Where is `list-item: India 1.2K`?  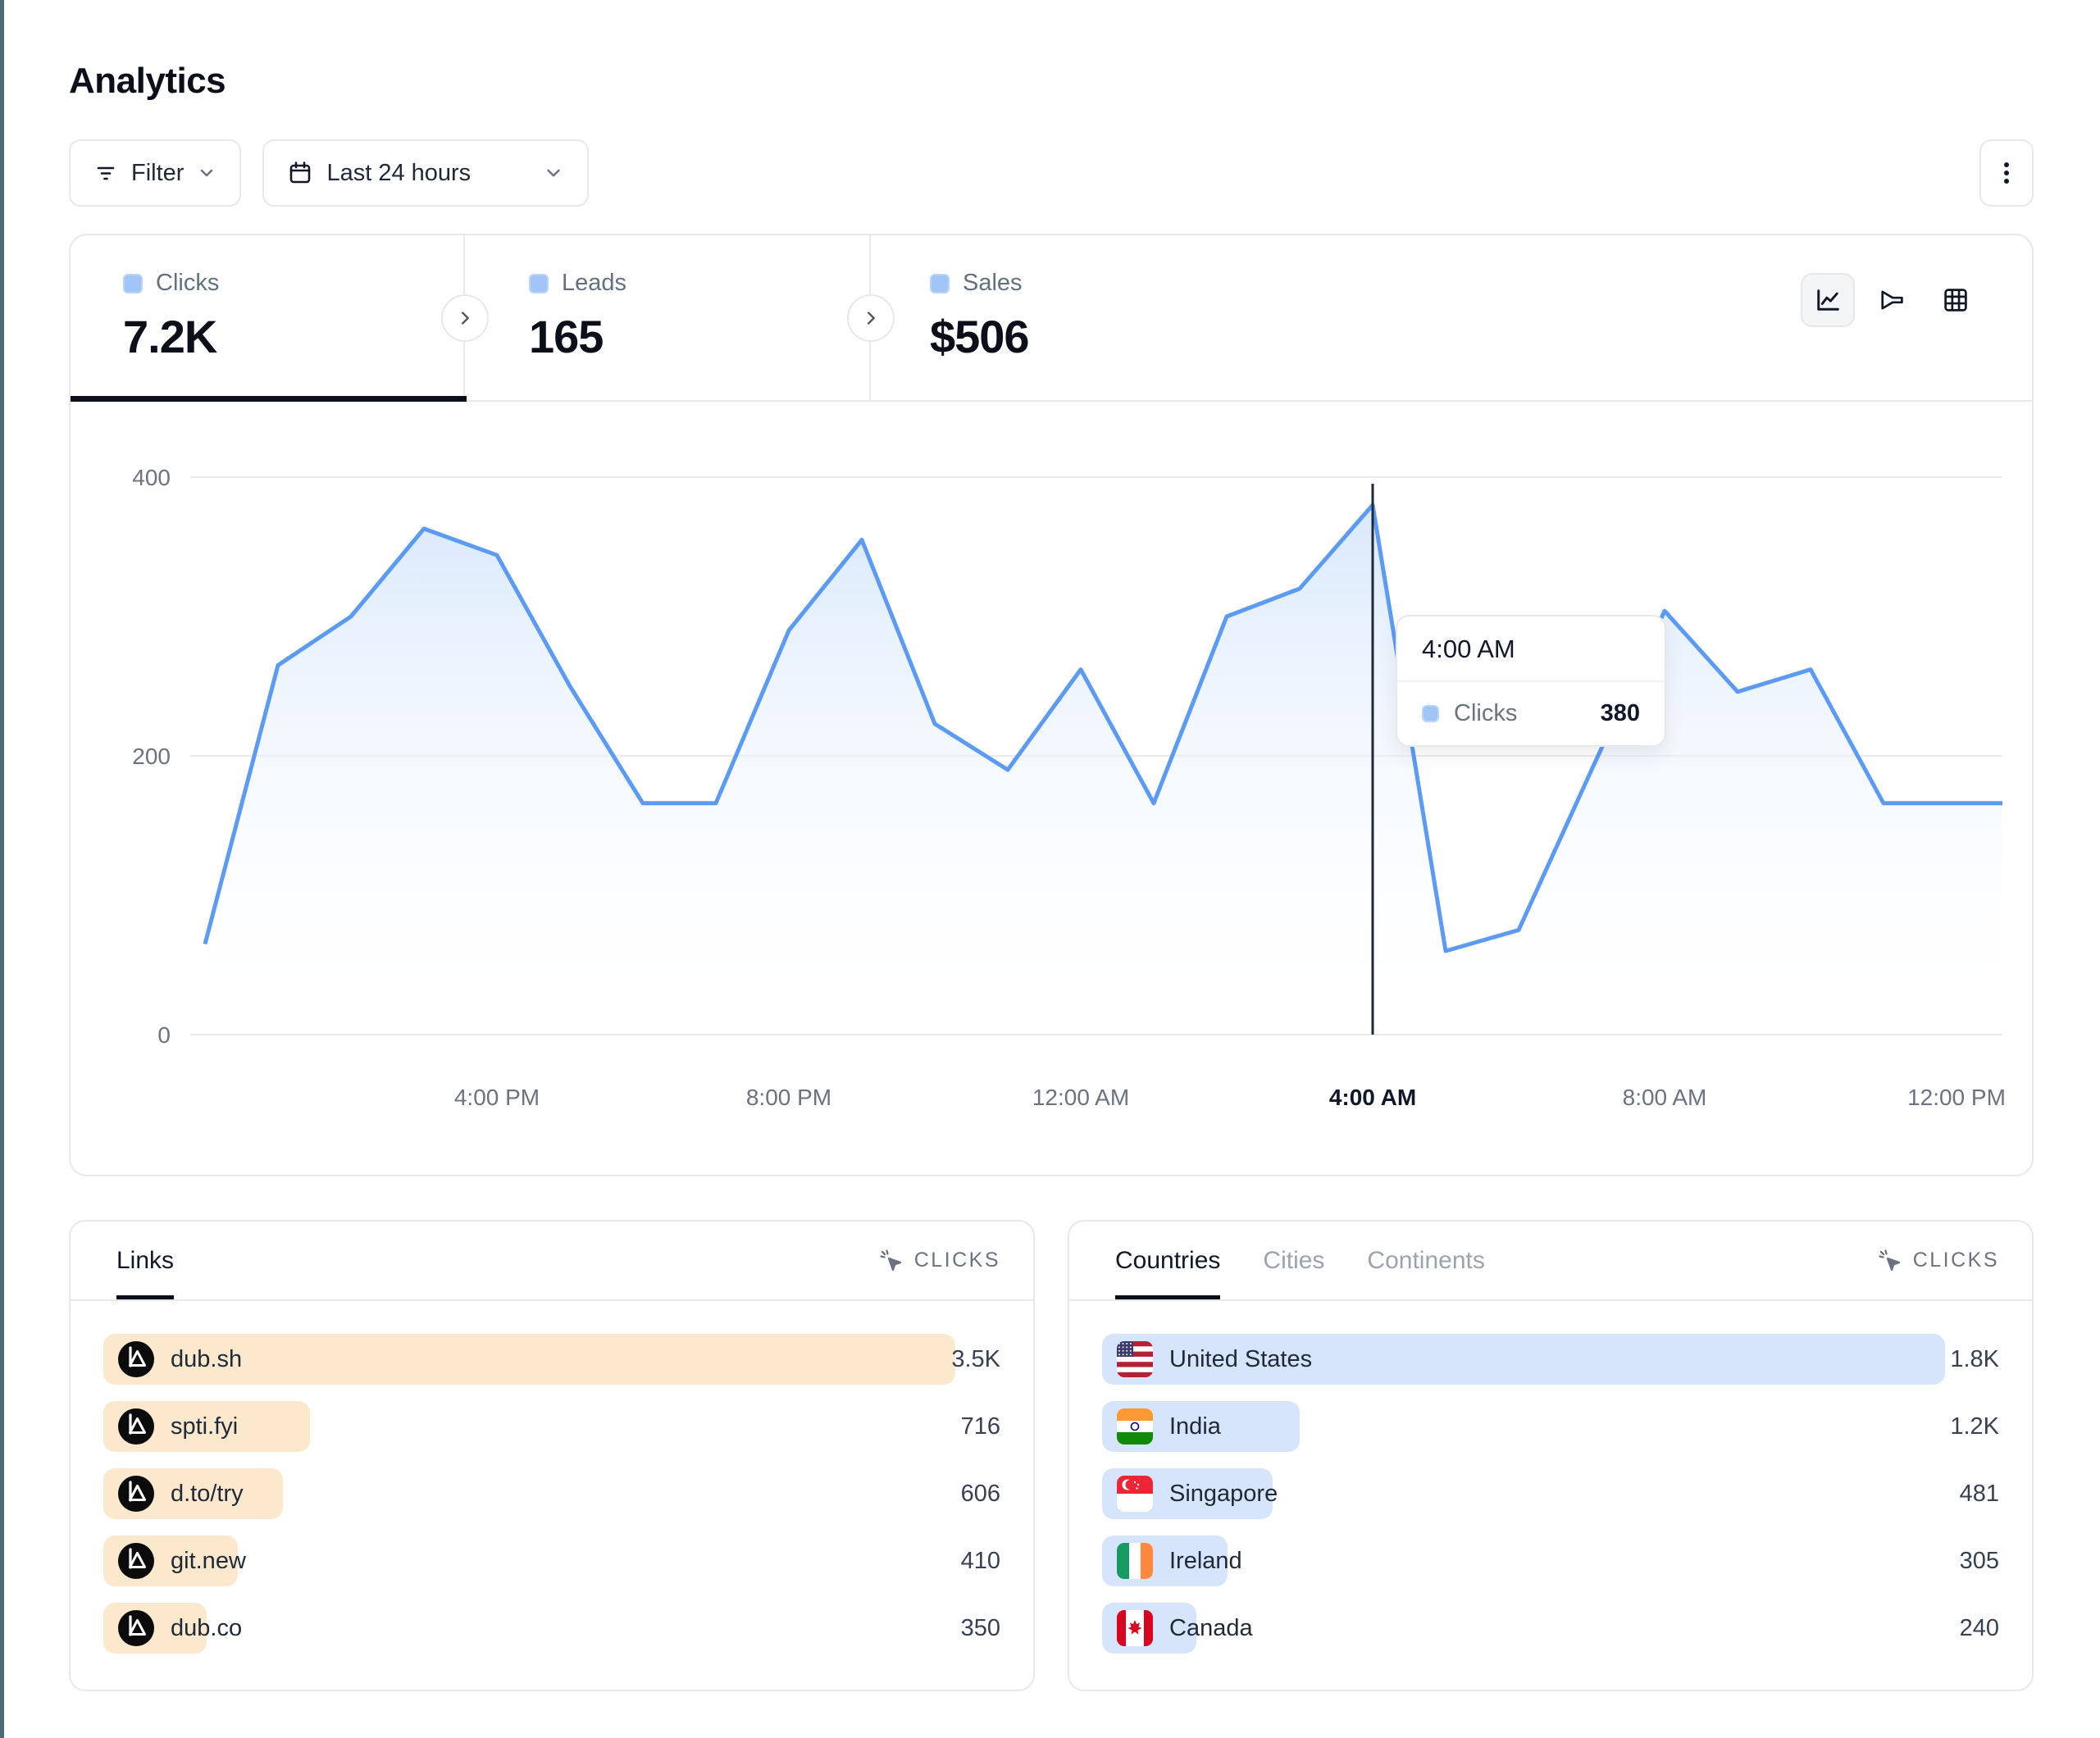
list-item: India 1.2K is located at coordinates (1550, 1426).